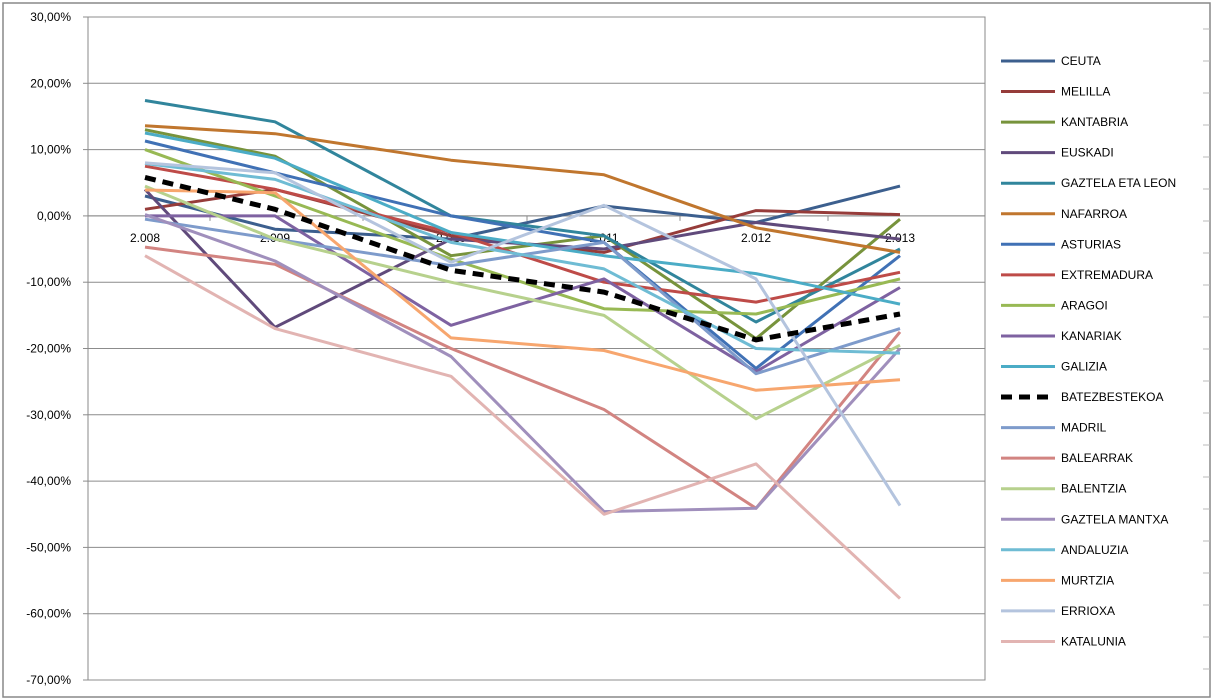  I want to click on y-tick-label: 10,00%, so click(50, 150).